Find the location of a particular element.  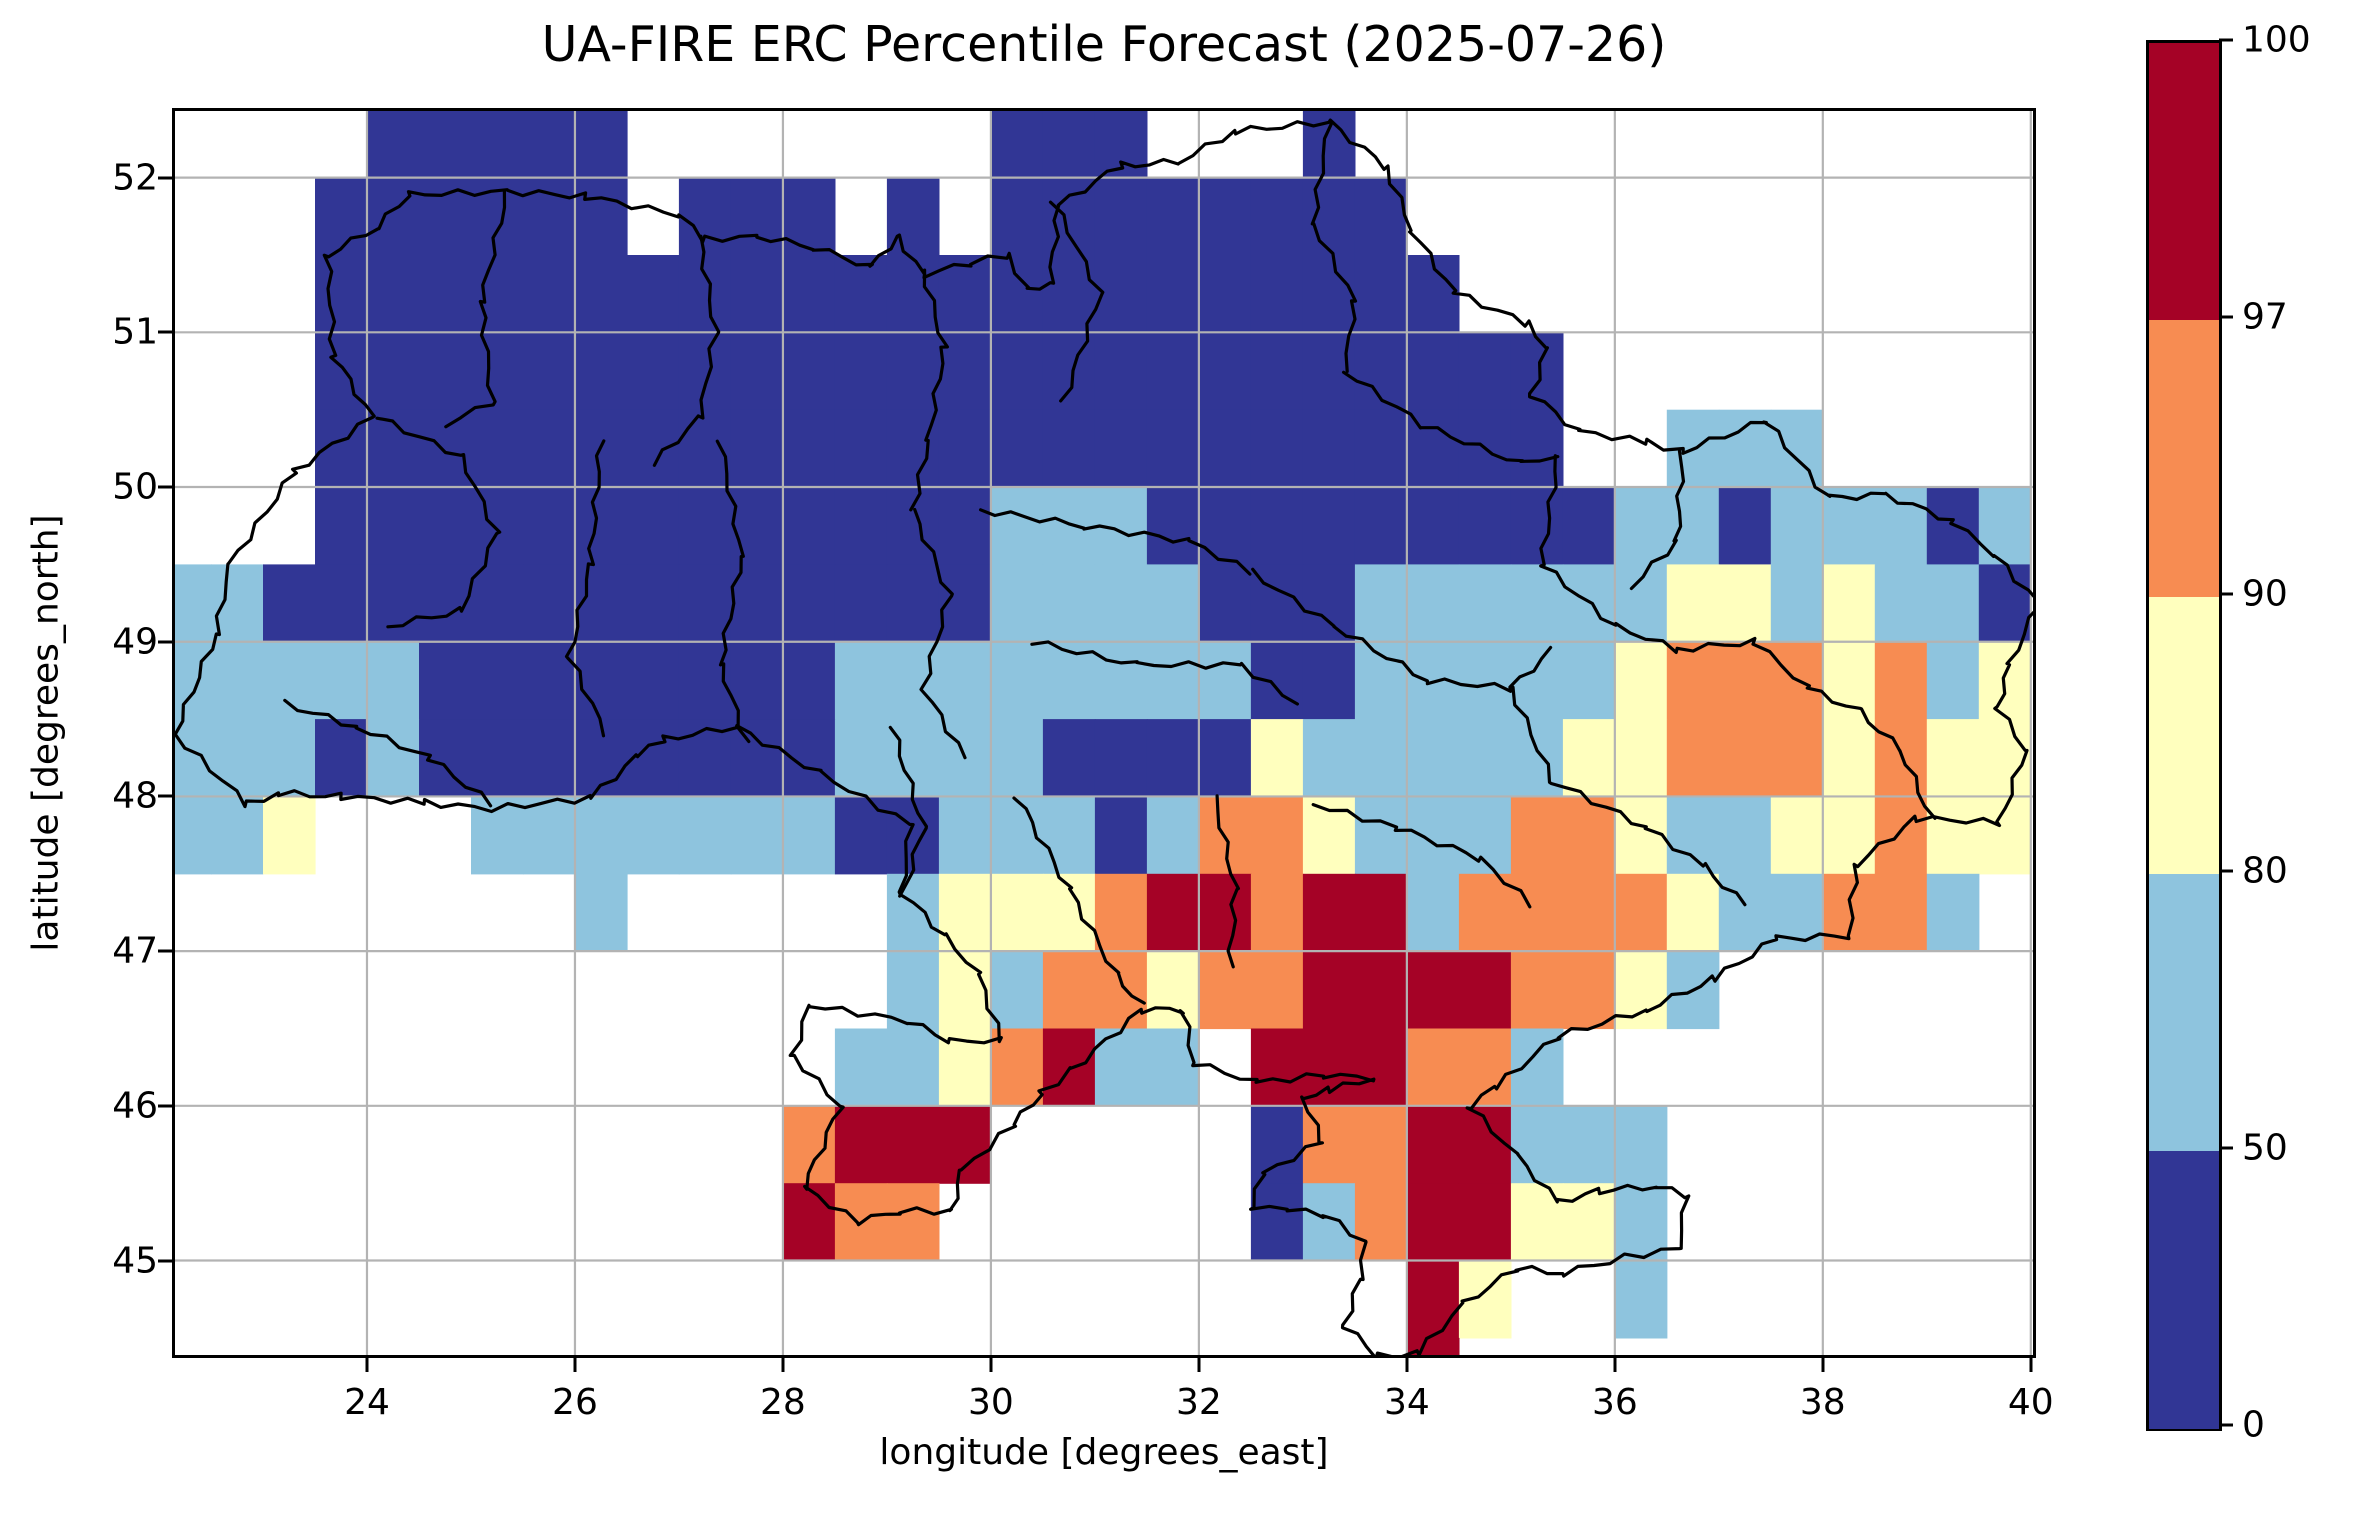

x-tick-label: 32 is located at coordinates (1198, 1402).